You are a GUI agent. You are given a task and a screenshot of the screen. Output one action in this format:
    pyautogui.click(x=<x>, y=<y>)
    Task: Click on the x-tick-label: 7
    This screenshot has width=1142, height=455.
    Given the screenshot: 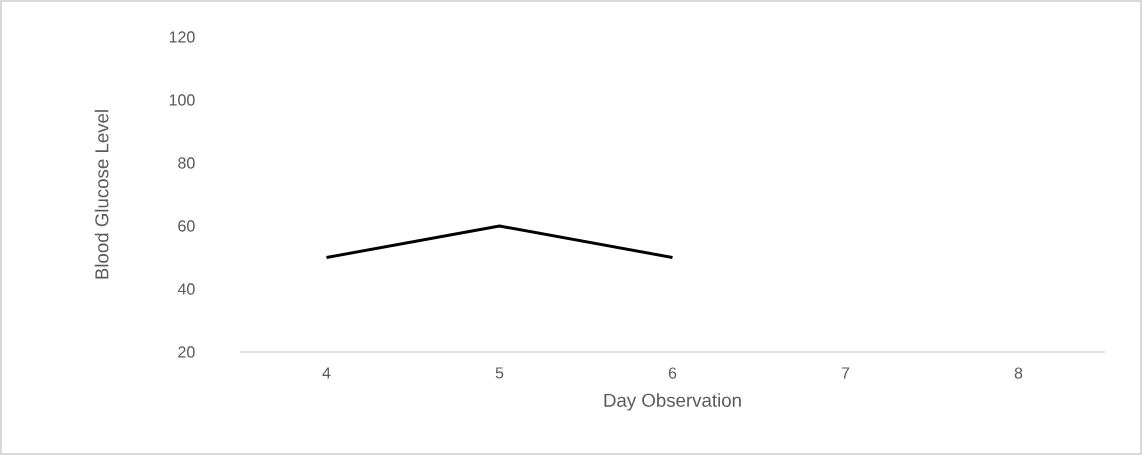 What is the action you would take?
    pyautogui.click(x=845, y=373)
    